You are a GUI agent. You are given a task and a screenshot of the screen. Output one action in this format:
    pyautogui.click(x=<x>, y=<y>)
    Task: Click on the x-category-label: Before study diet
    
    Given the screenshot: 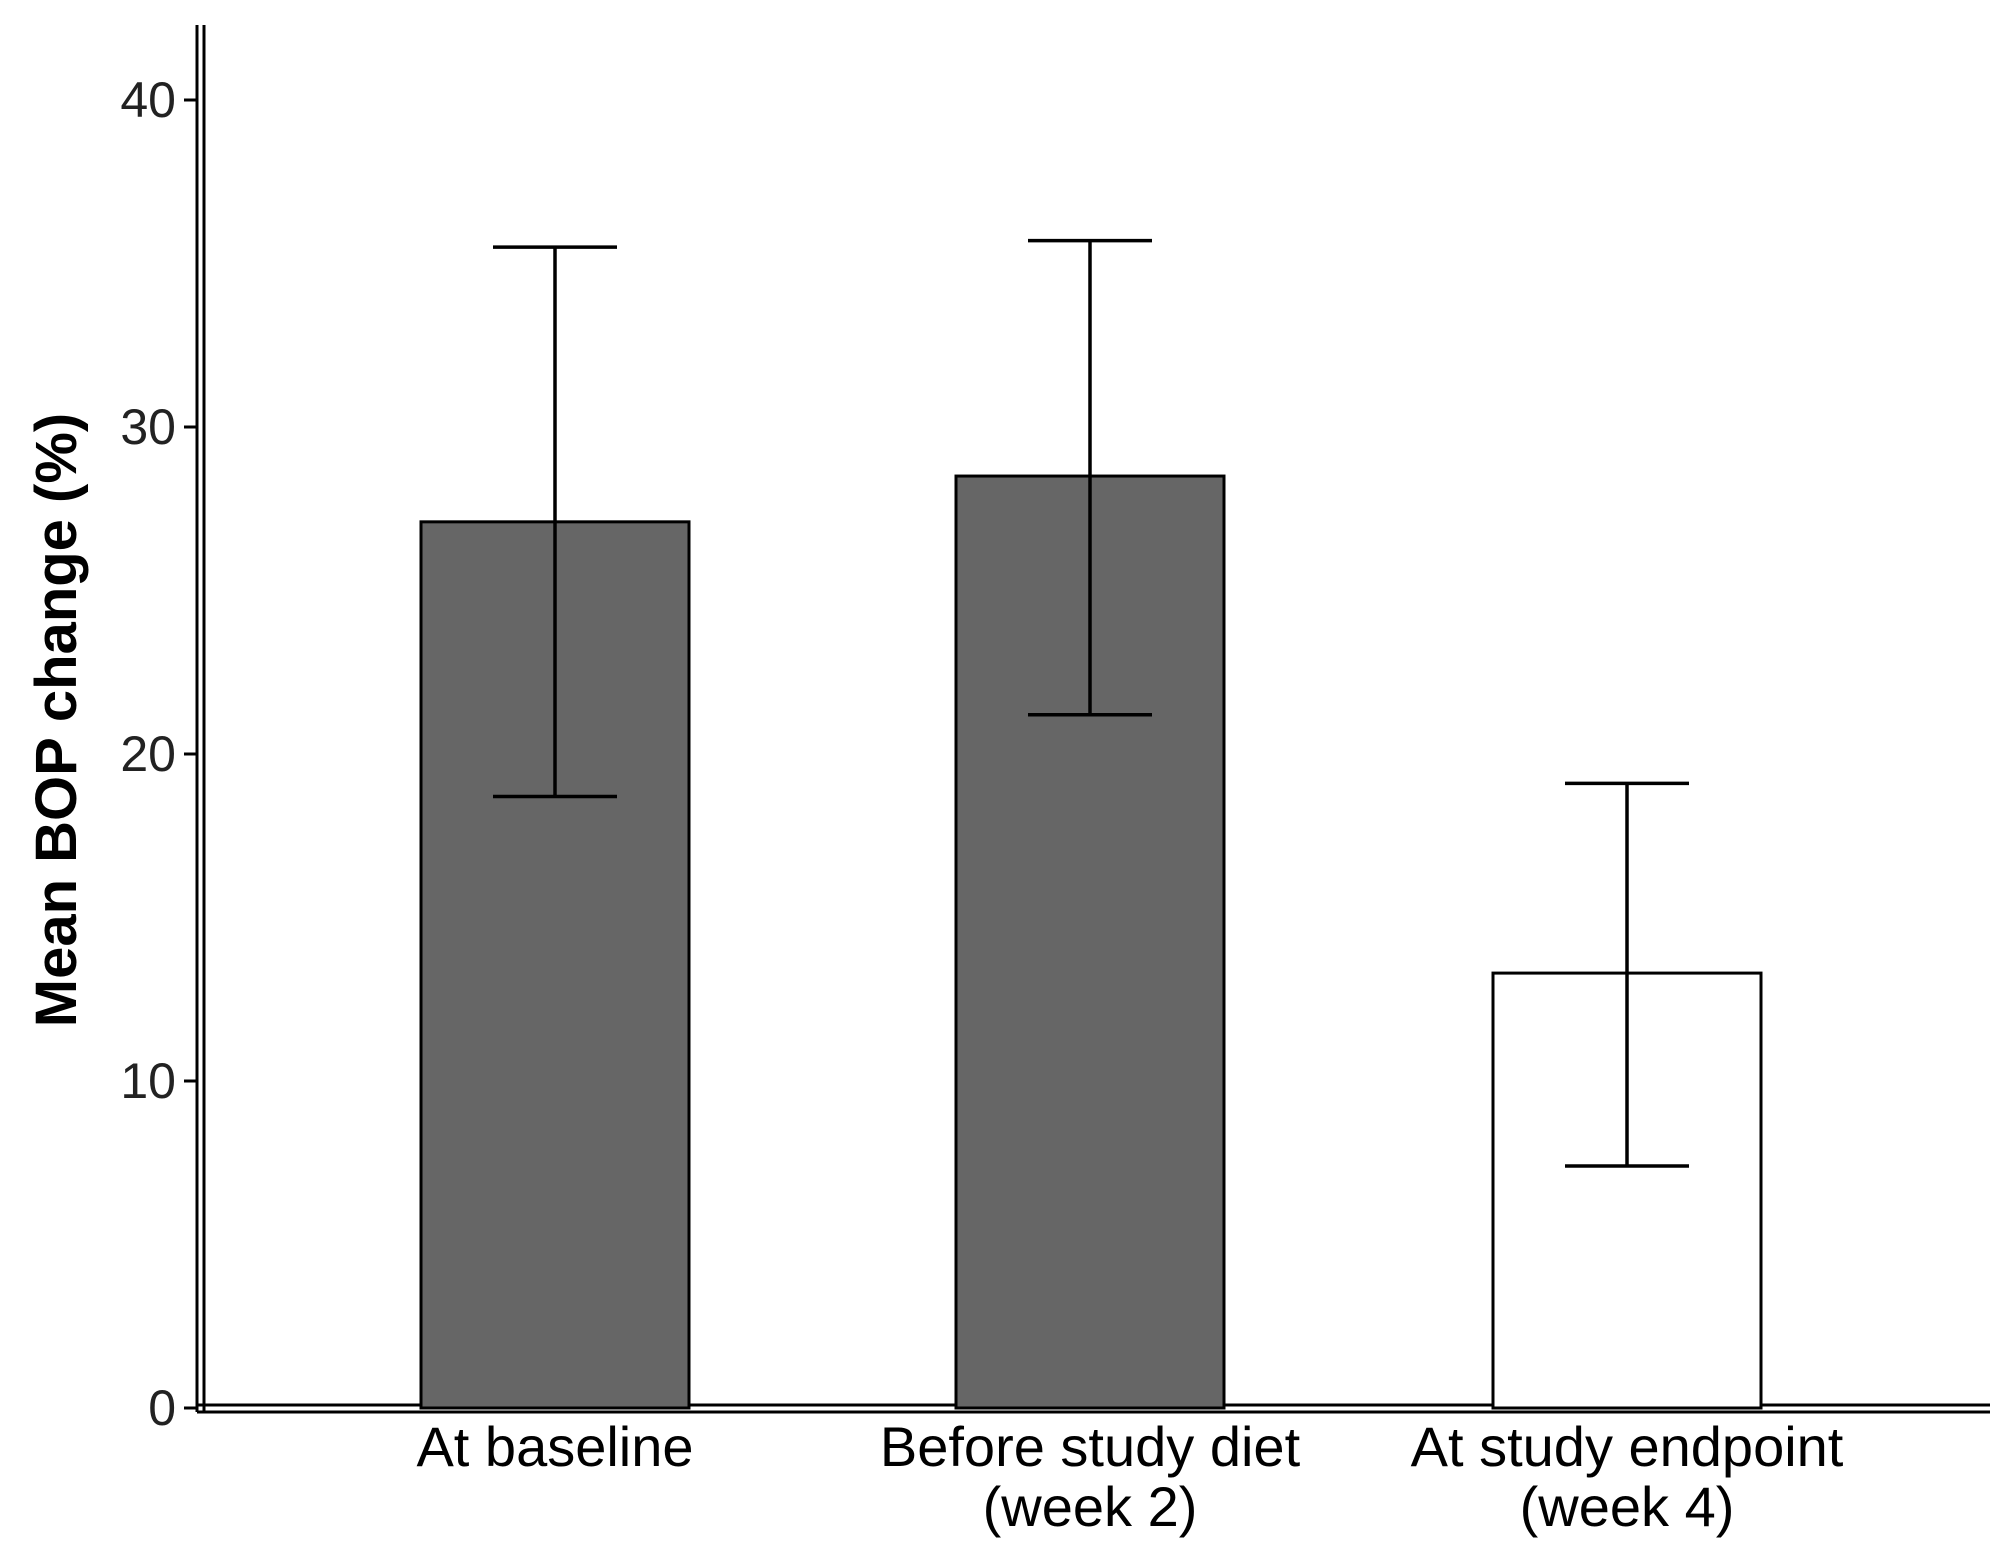 What is the action you would take?
    pyautogui.click(x=1090, y=1446)
    